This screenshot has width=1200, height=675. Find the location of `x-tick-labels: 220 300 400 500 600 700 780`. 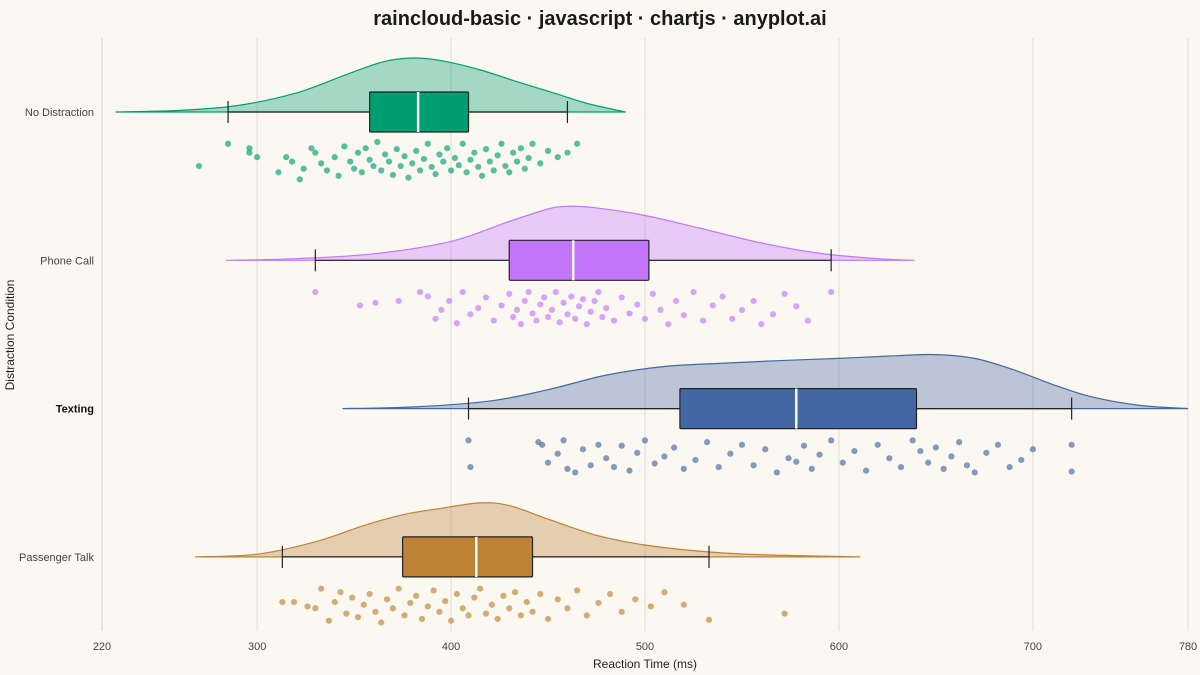

x-tick-labels: 220 300 400 500 600 700 780 is located at coordinates (645, 647).